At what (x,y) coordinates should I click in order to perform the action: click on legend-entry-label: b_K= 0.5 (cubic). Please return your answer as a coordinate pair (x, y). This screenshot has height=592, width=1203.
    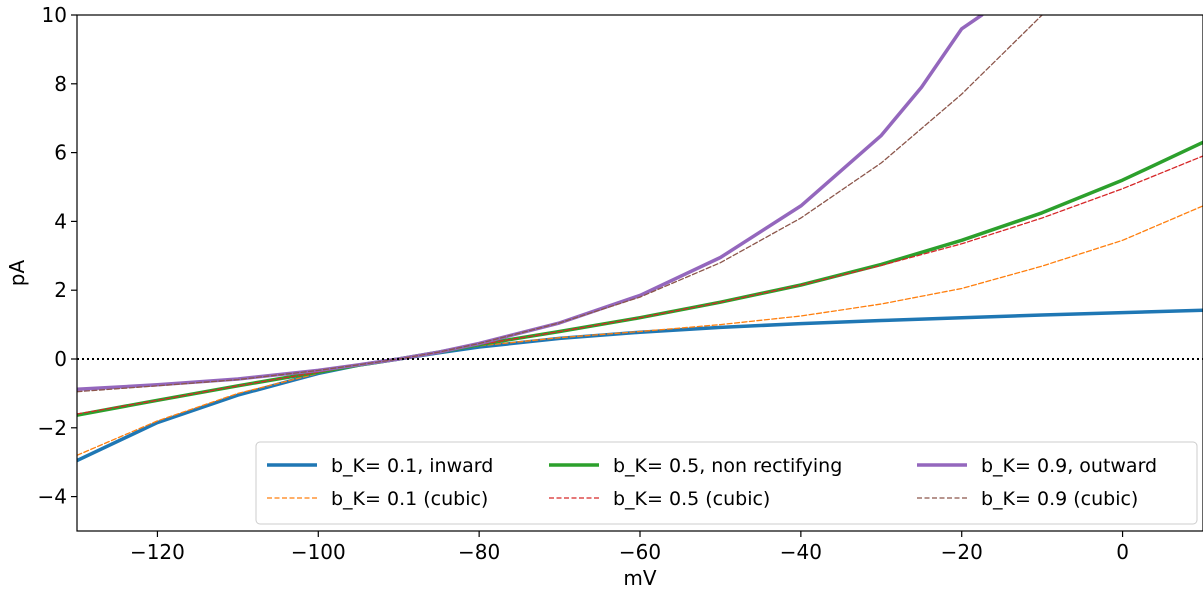
    Looking at the image, I should click on (691, 499).